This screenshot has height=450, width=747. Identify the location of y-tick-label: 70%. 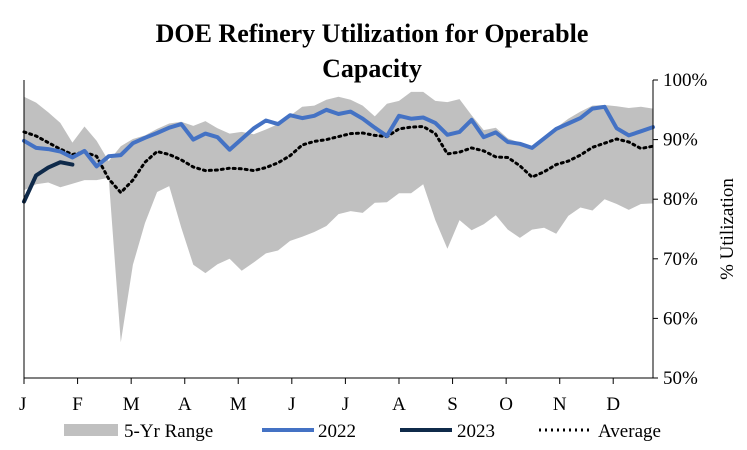
(680, 259).